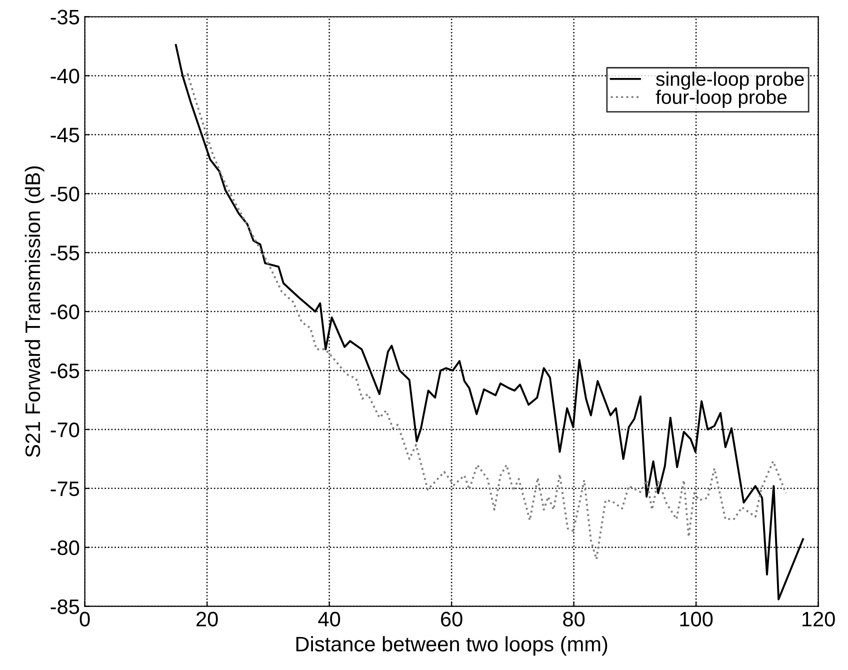  What do you see at coordinates (65, 135) in the screenshot?
I see `y-tick-label: -45` at bounding box center [65, 135].